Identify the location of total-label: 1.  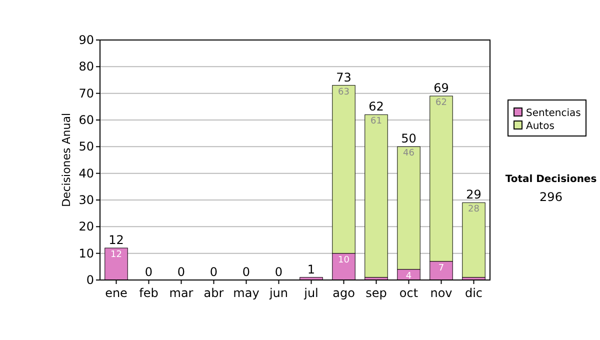
(311, 269).